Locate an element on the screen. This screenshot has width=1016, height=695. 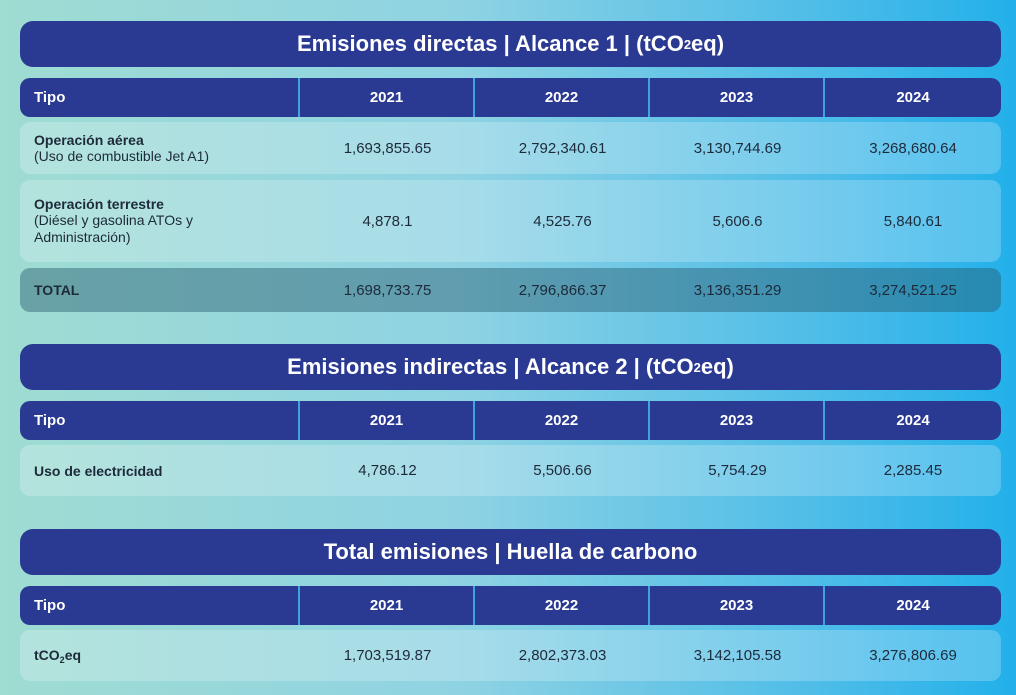
section2-header-row: Tipo 2021 2022 2023 2024 is located at coordinates (510, 420).